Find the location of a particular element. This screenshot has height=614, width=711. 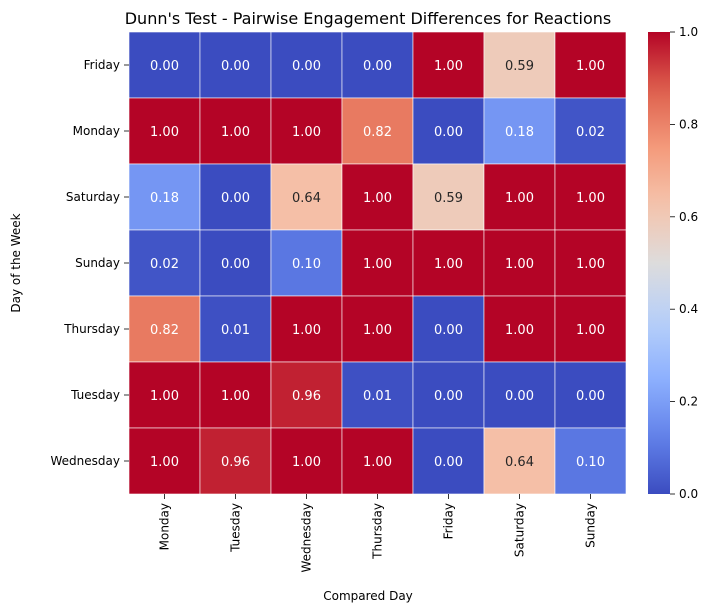

colorbar-tick-label: 0.4 is located at coordinates (688, 309).